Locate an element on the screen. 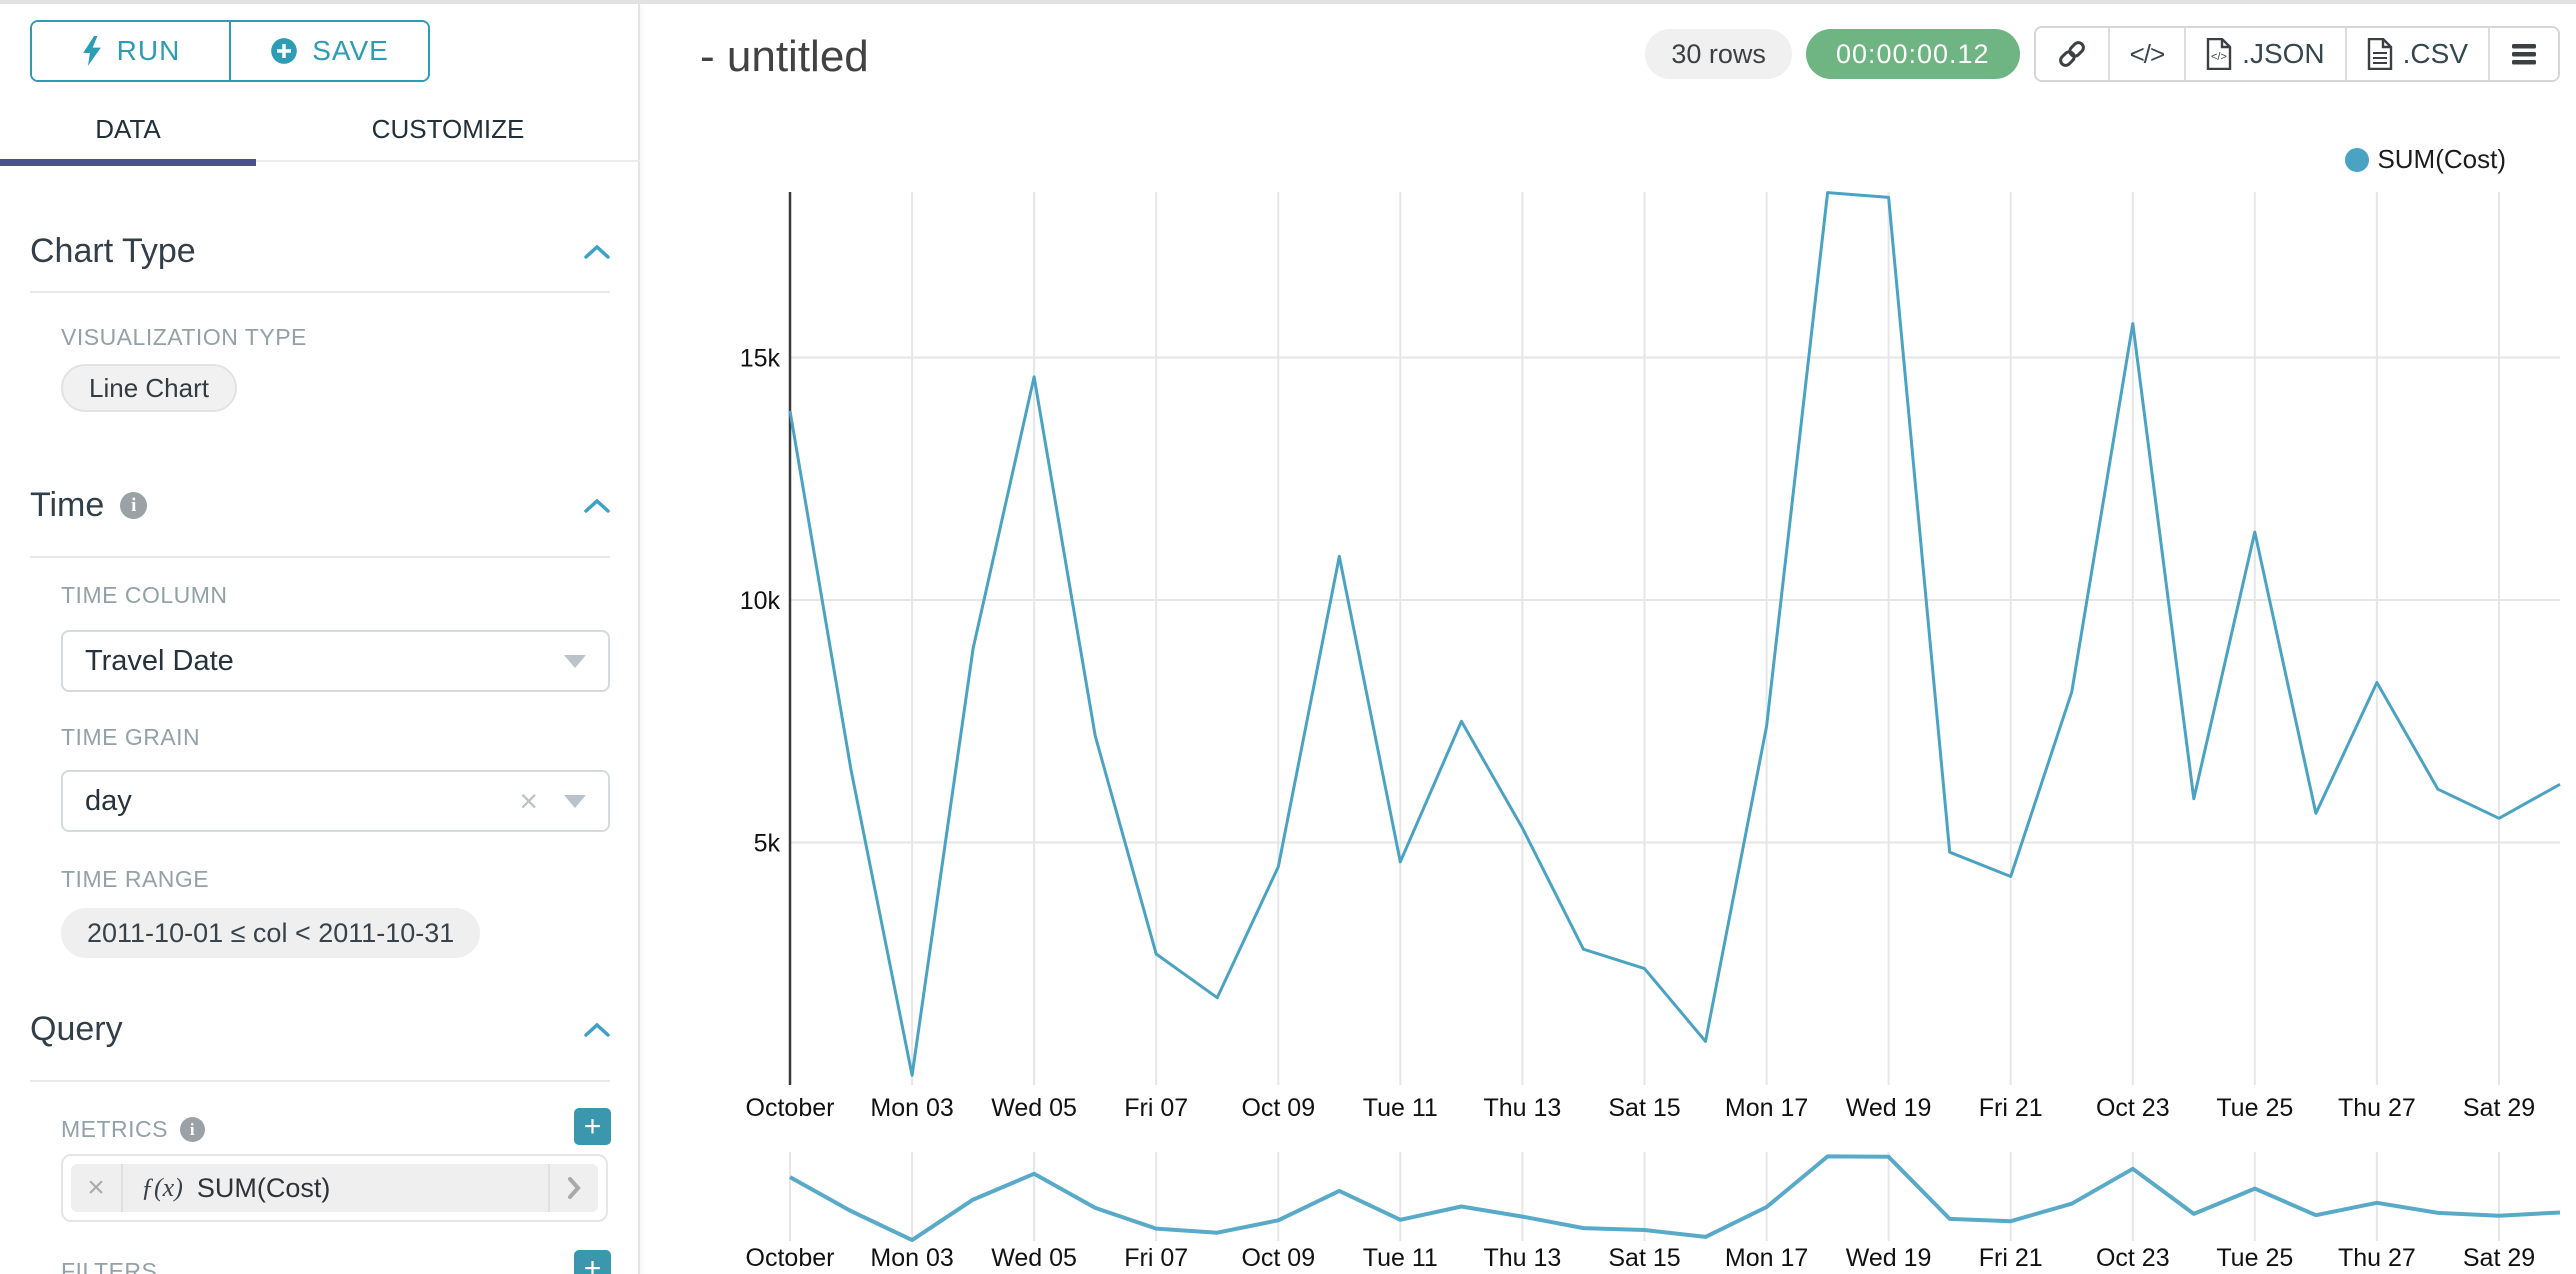  metrics-label: METRICS i is located at coordinates (133, 1129).